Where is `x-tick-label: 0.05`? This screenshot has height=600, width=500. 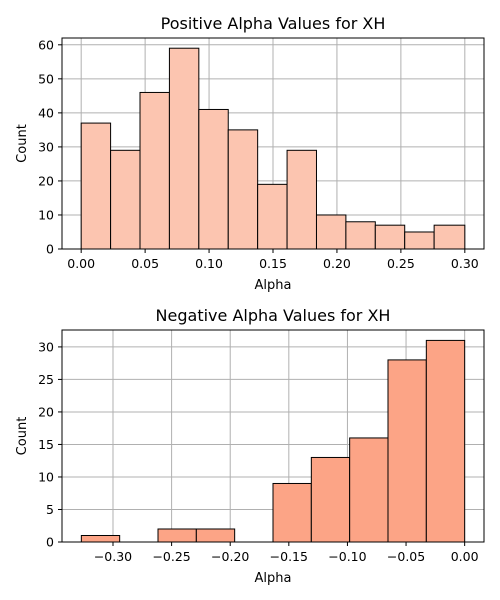 x-tick-label: 0.05 is located at coordinates (145, 263).